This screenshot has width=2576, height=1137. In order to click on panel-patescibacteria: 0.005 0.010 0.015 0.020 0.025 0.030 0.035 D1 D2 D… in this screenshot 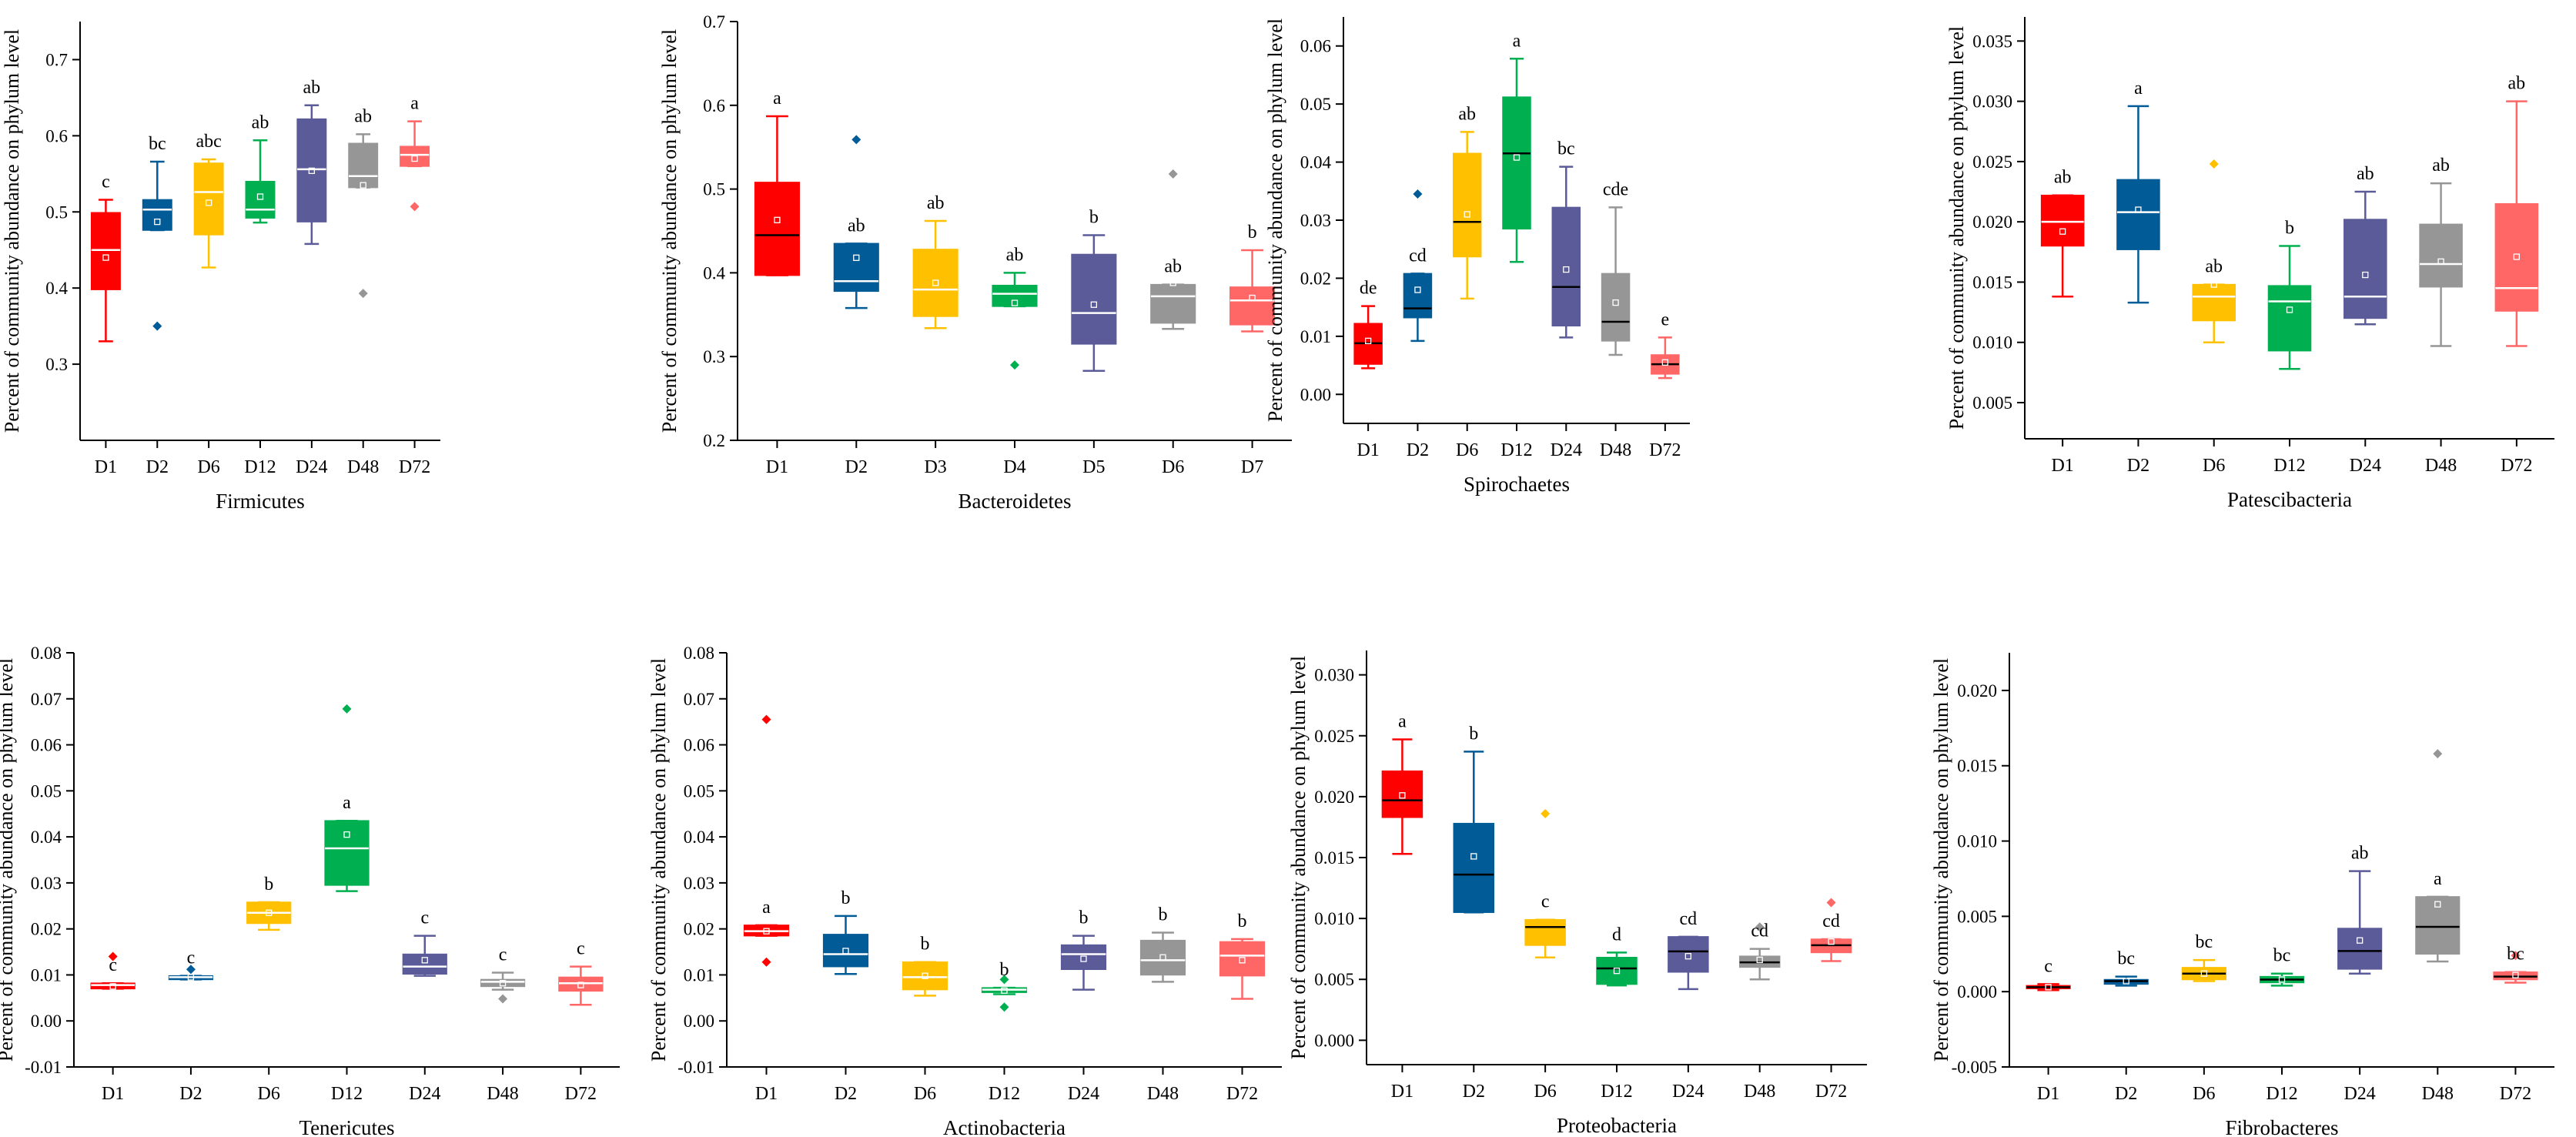, I will do `click(2249, 264)`.